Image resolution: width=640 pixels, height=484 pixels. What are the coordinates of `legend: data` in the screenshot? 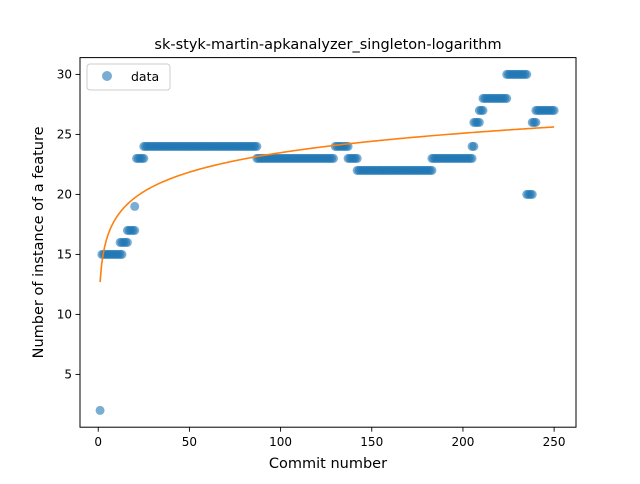 It's located at (128, 77).